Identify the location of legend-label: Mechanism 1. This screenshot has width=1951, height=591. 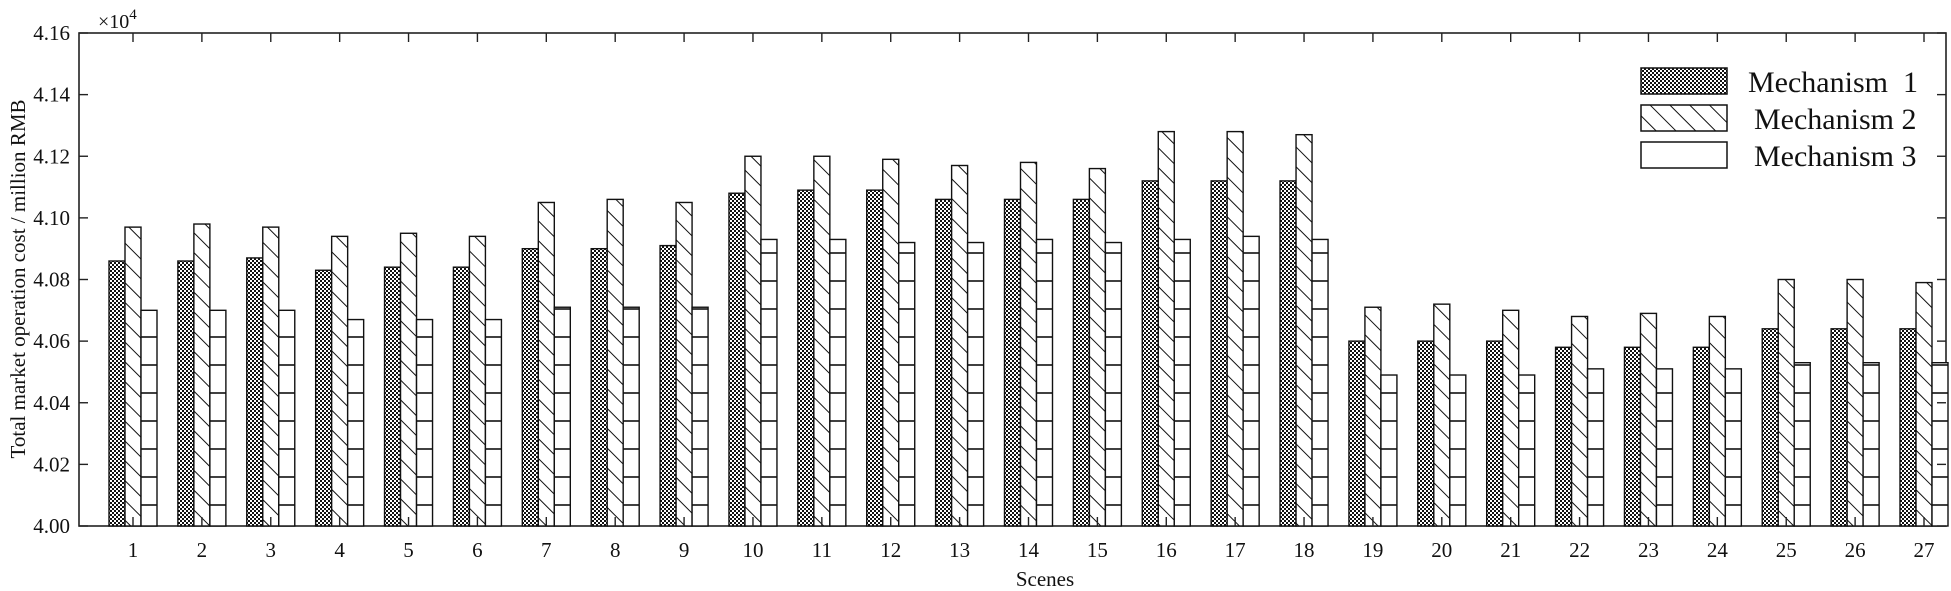
(1833, 82).